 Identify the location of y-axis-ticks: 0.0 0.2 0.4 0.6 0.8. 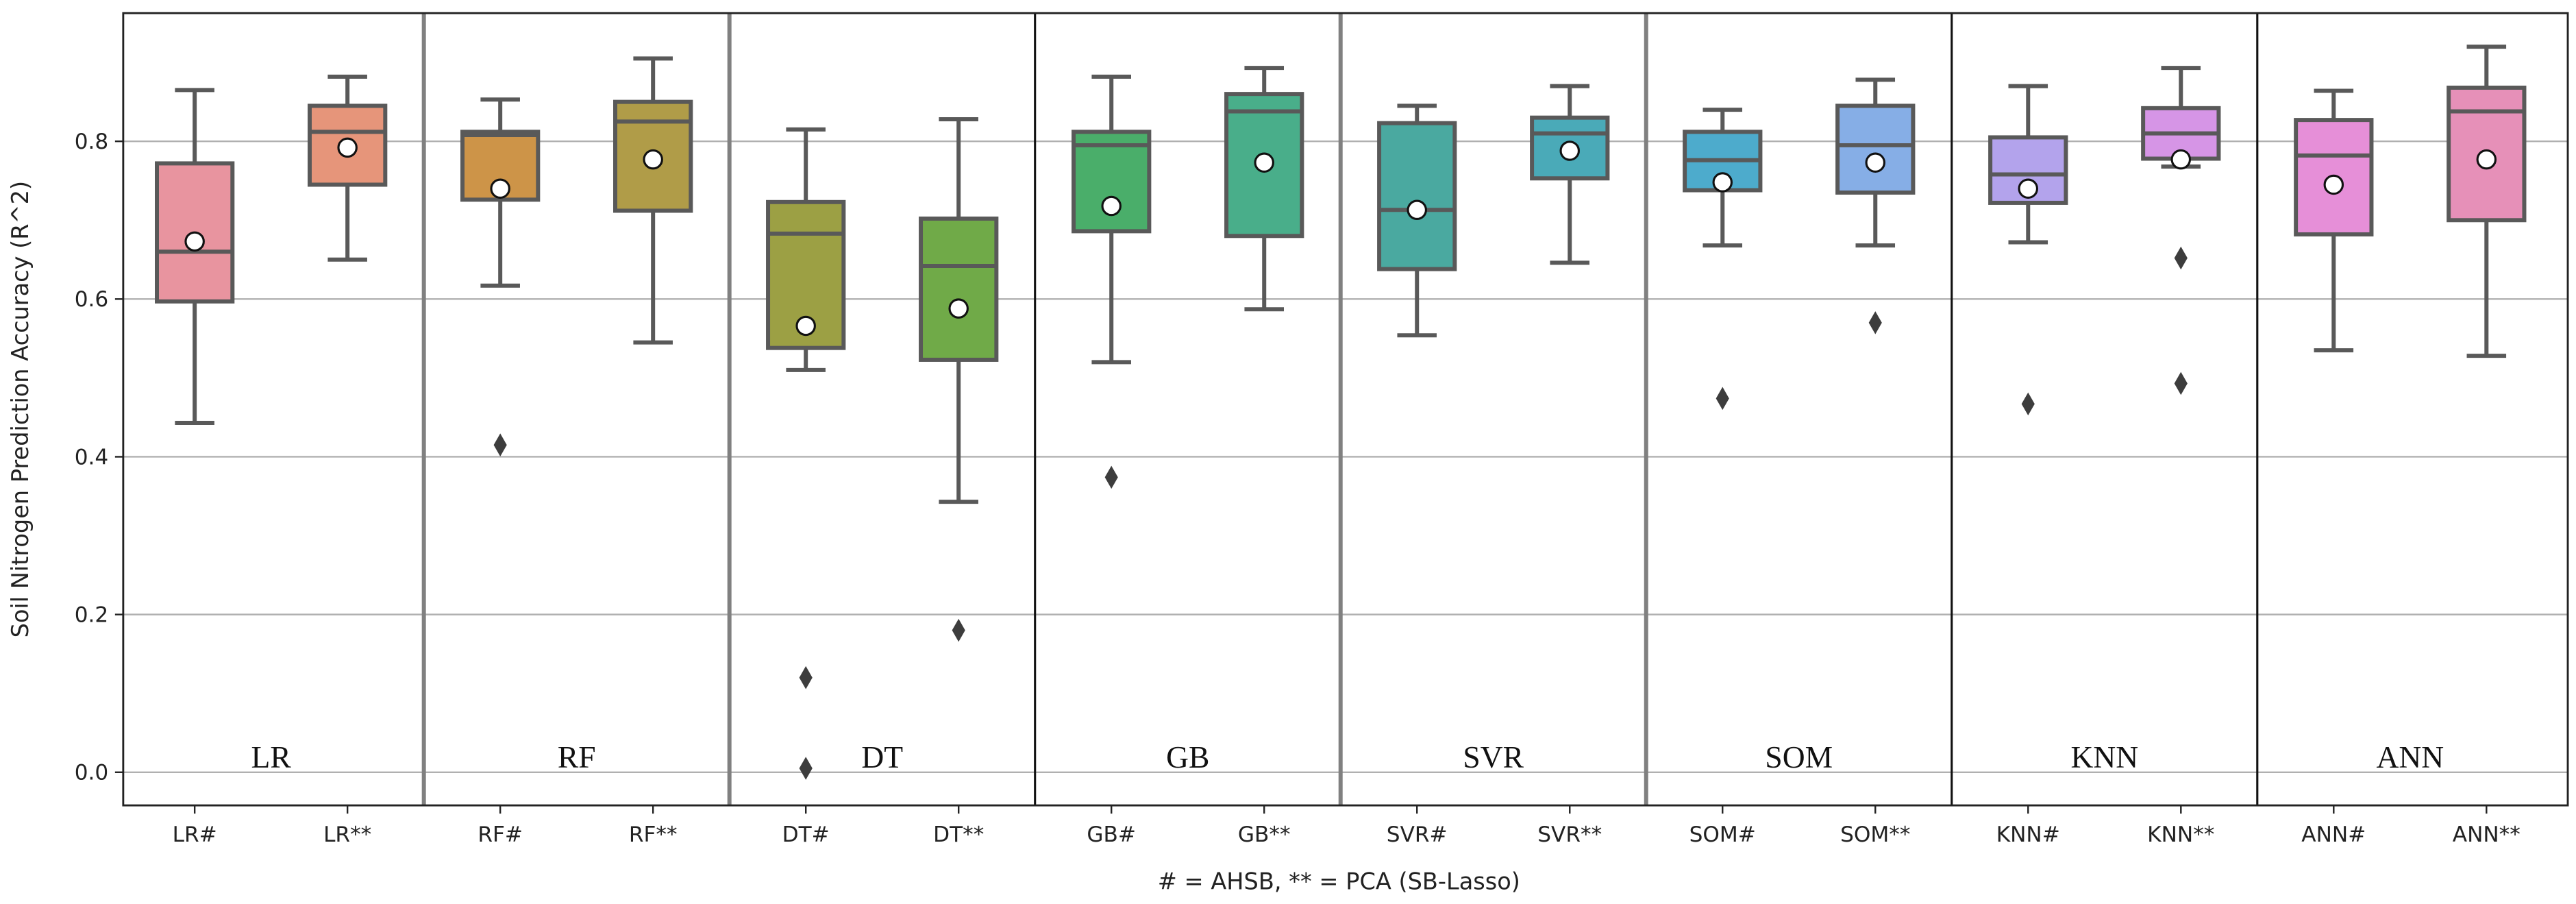
(99, 458).